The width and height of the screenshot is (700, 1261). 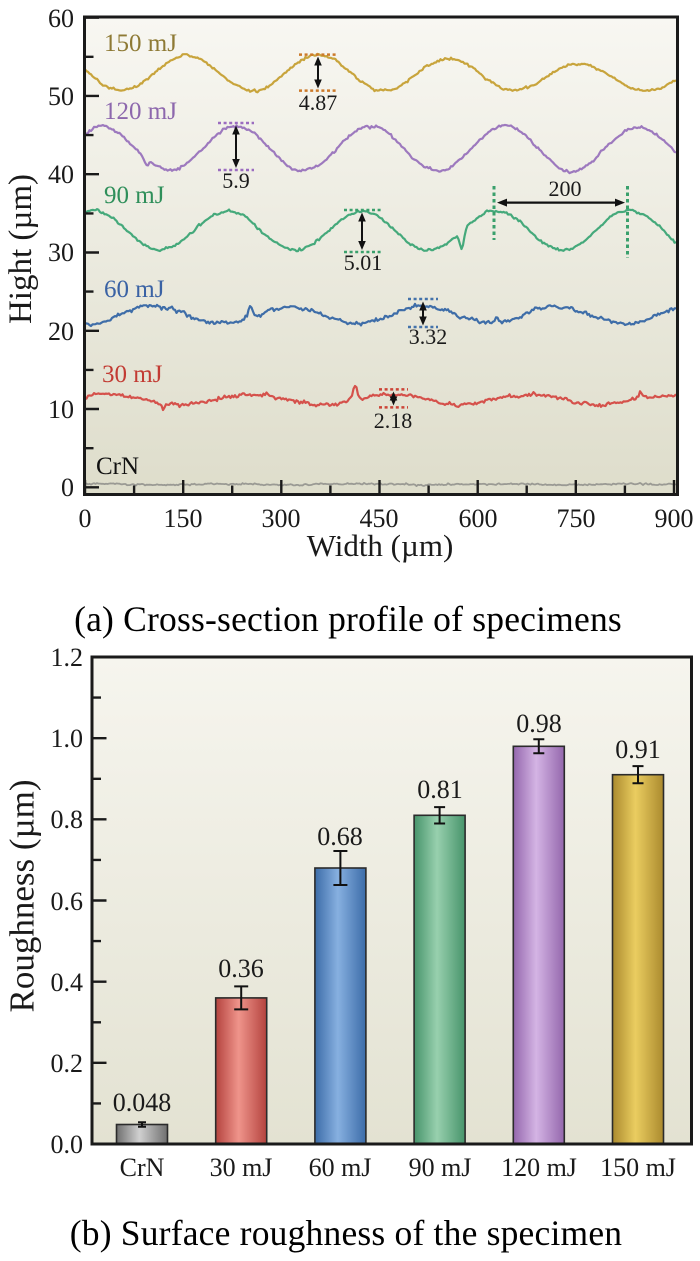 I want to click on svg-text: 0.2, so click(x=67, y=1063).